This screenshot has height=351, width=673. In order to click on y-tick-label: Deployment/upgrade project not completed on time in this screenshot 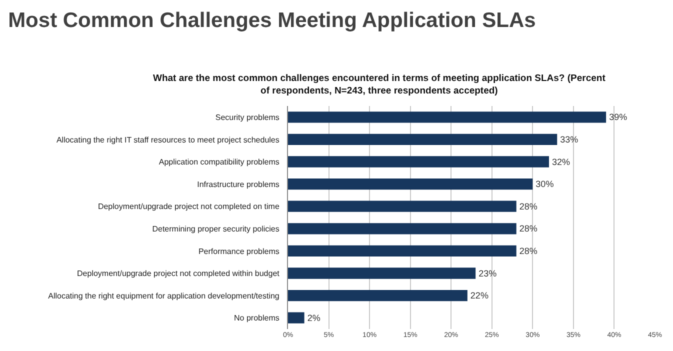, I will do `click(189, 207)`.